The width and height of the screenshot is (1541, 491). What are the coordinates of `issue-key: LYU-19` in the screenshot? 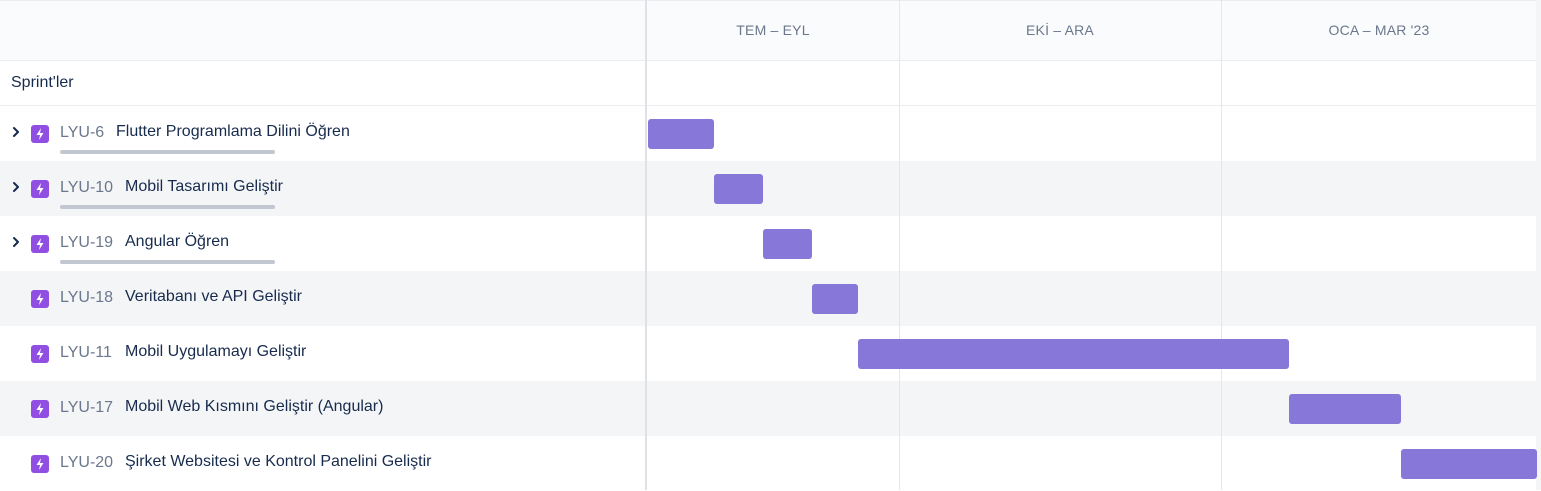 It's located at (87, 242).